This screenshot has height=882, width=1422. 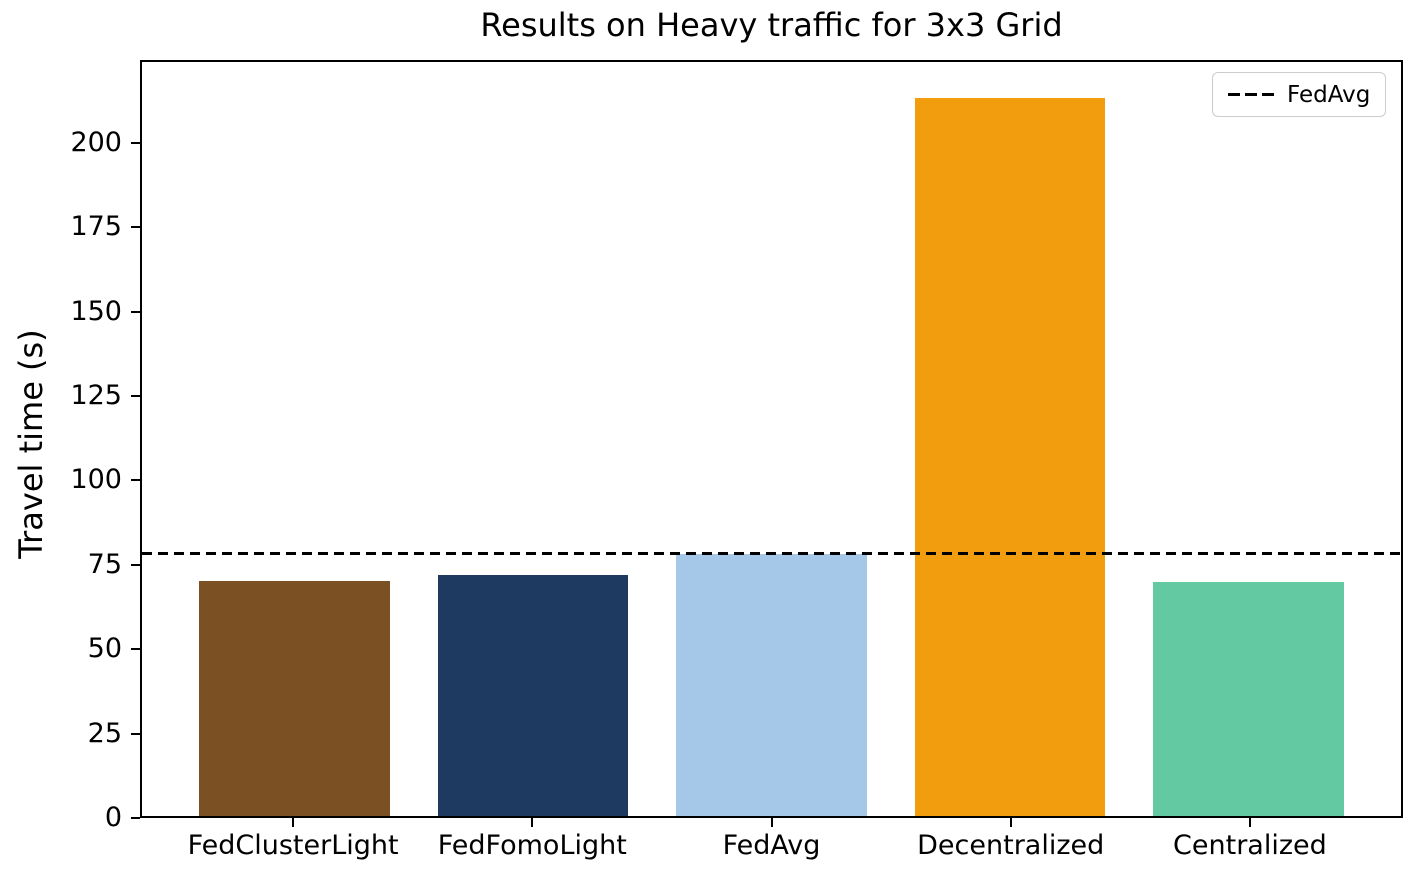 I want to click on fedavg-reference-line, so click(x=771, y=553).